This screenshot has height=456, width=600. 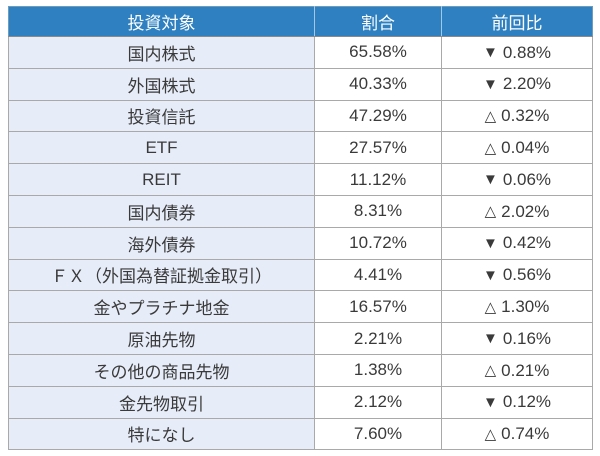 I want to click on cell-ratio: 40.33%, so click(x=378, y=84).